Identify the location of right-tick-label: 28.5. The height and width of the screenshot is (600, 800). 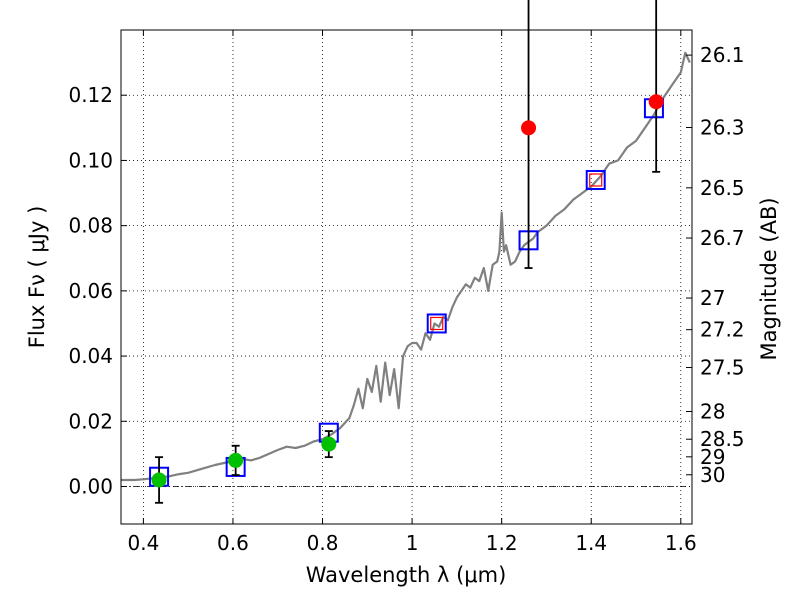
(722, 439).